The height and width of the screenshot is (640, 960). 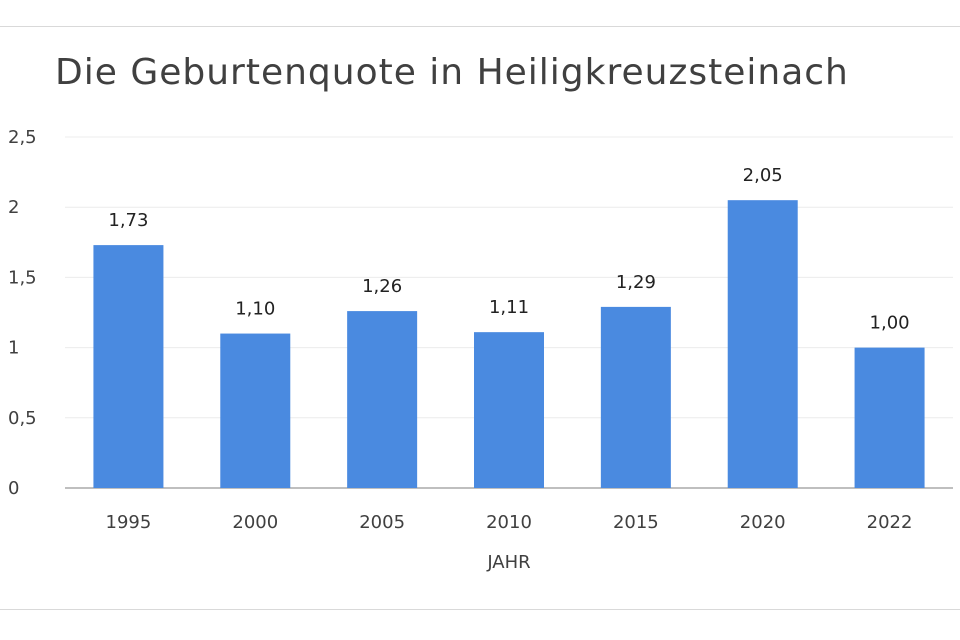 What do you see at coordinates (636, 522) in the screenshot?
I see `x-tick-label: 2015` at bounding box center [636, 522].